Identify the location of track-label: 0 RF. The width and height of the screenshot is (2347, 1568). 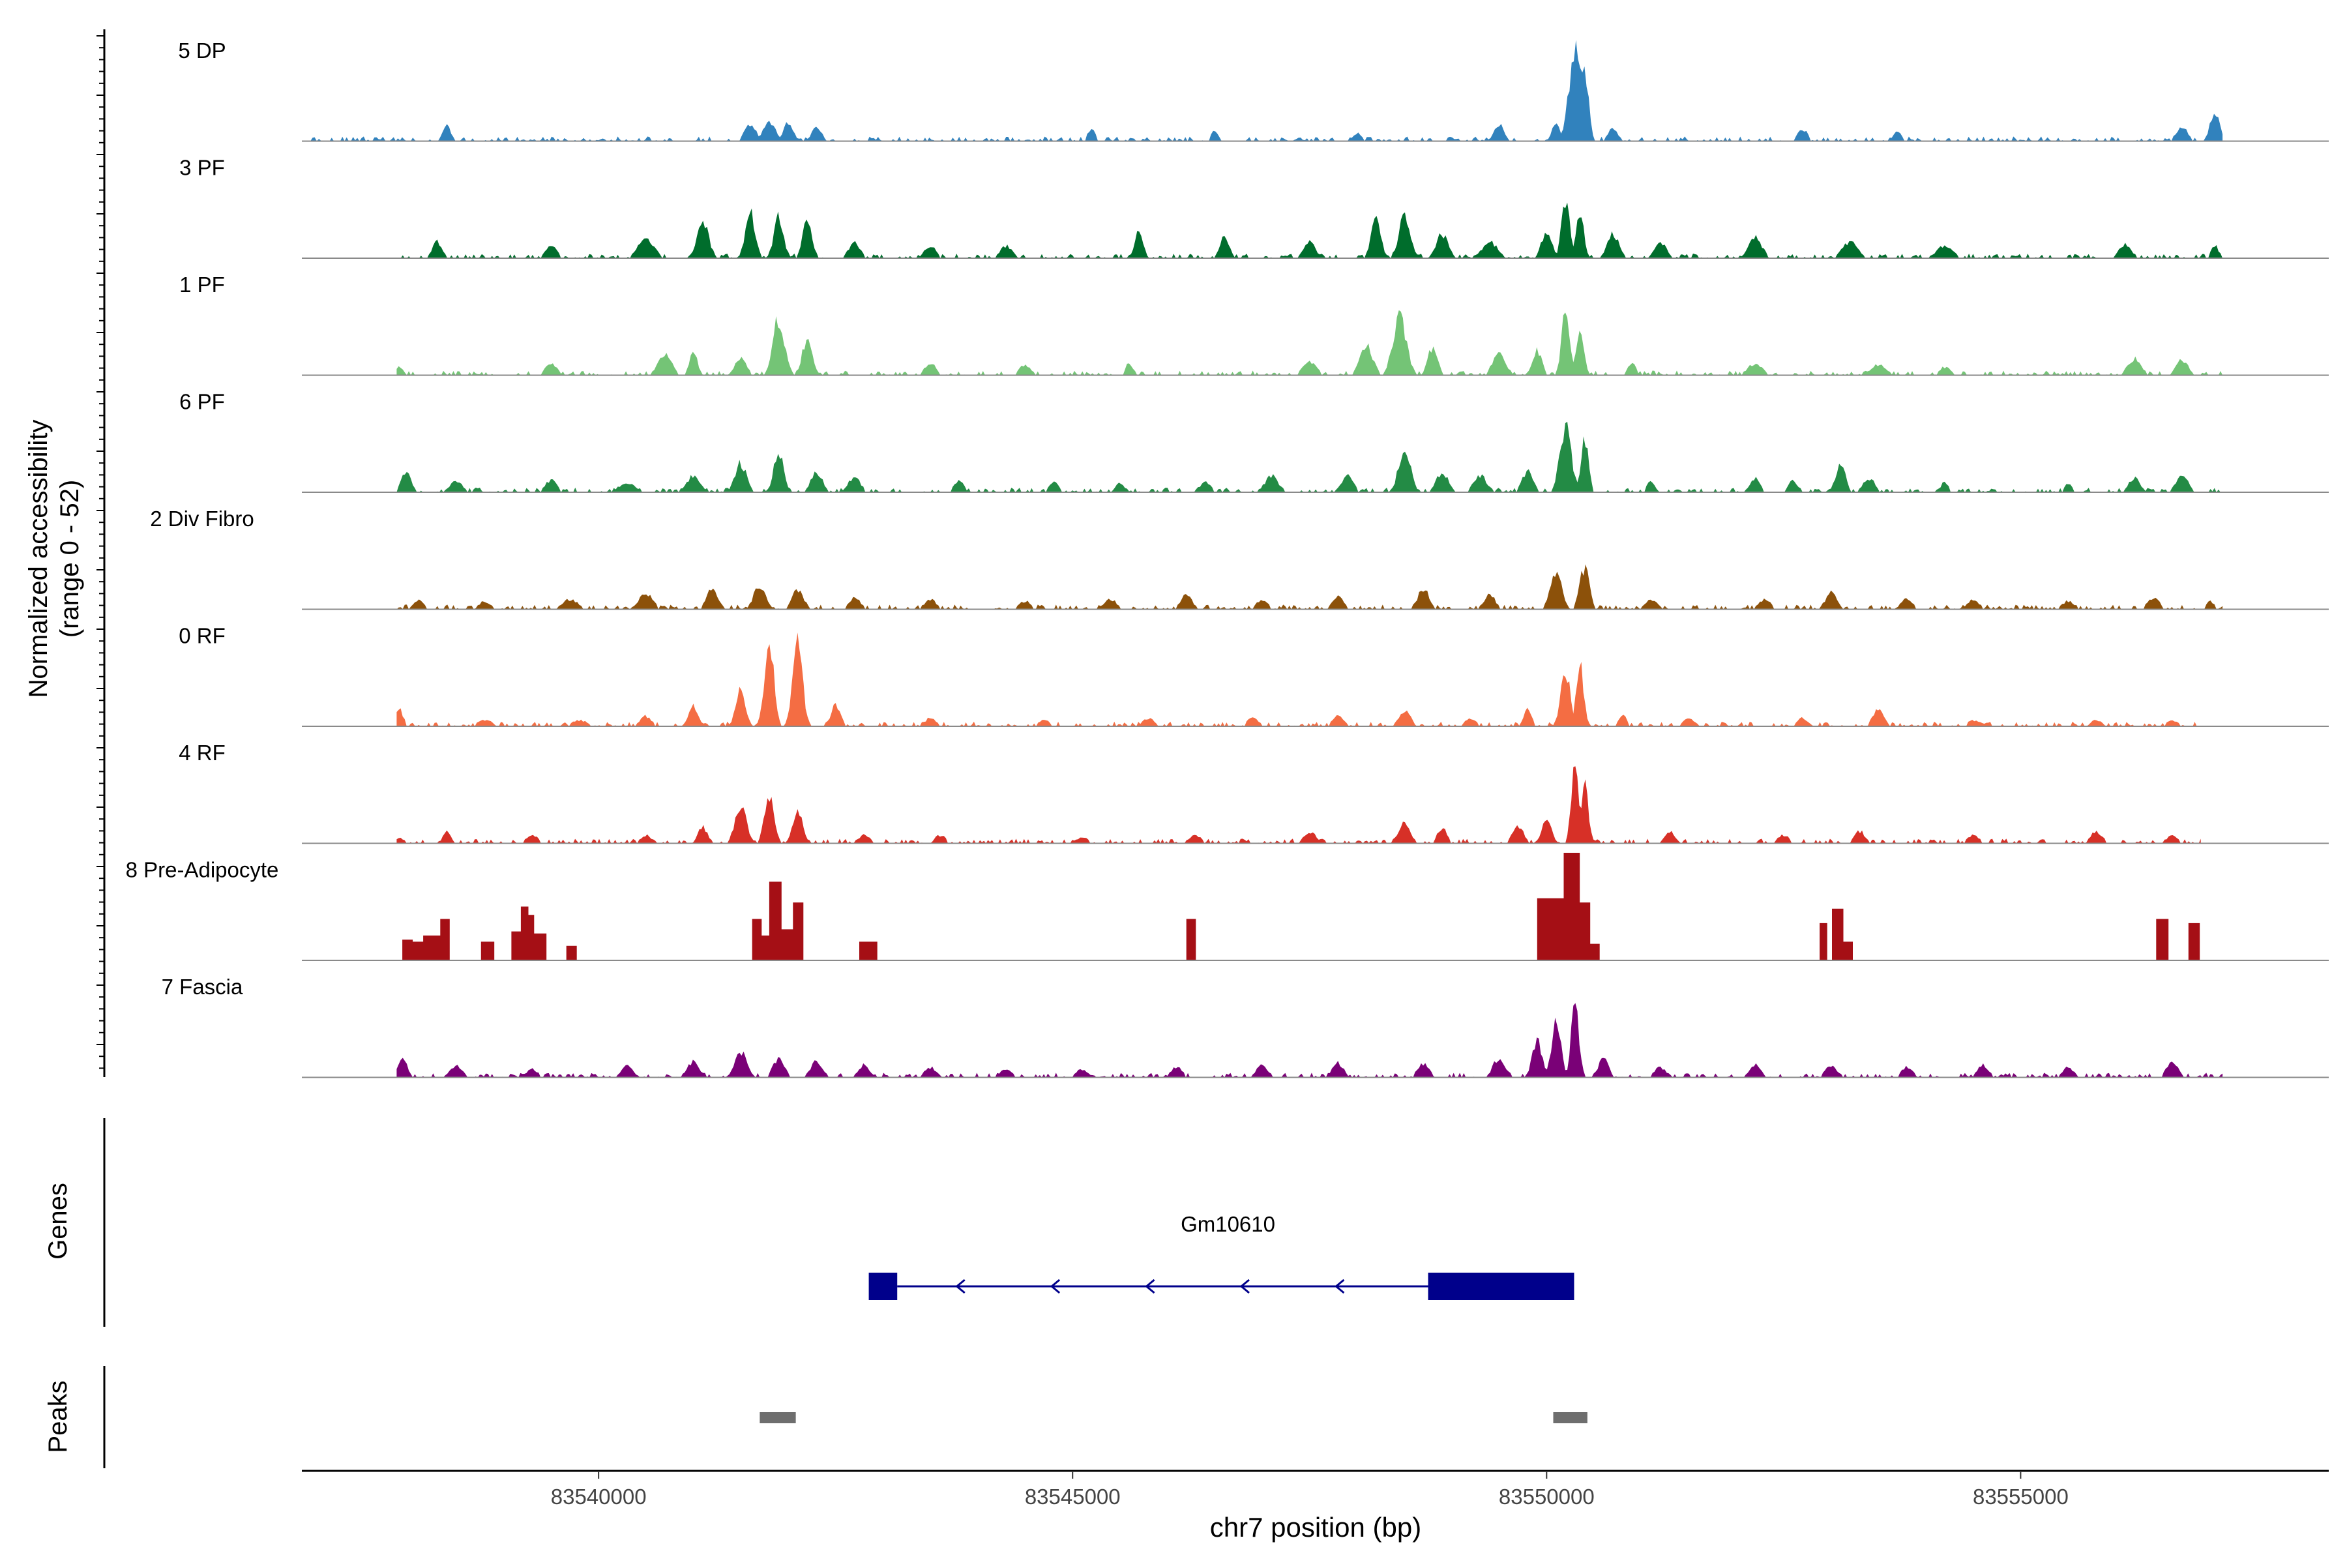
(202, 636).